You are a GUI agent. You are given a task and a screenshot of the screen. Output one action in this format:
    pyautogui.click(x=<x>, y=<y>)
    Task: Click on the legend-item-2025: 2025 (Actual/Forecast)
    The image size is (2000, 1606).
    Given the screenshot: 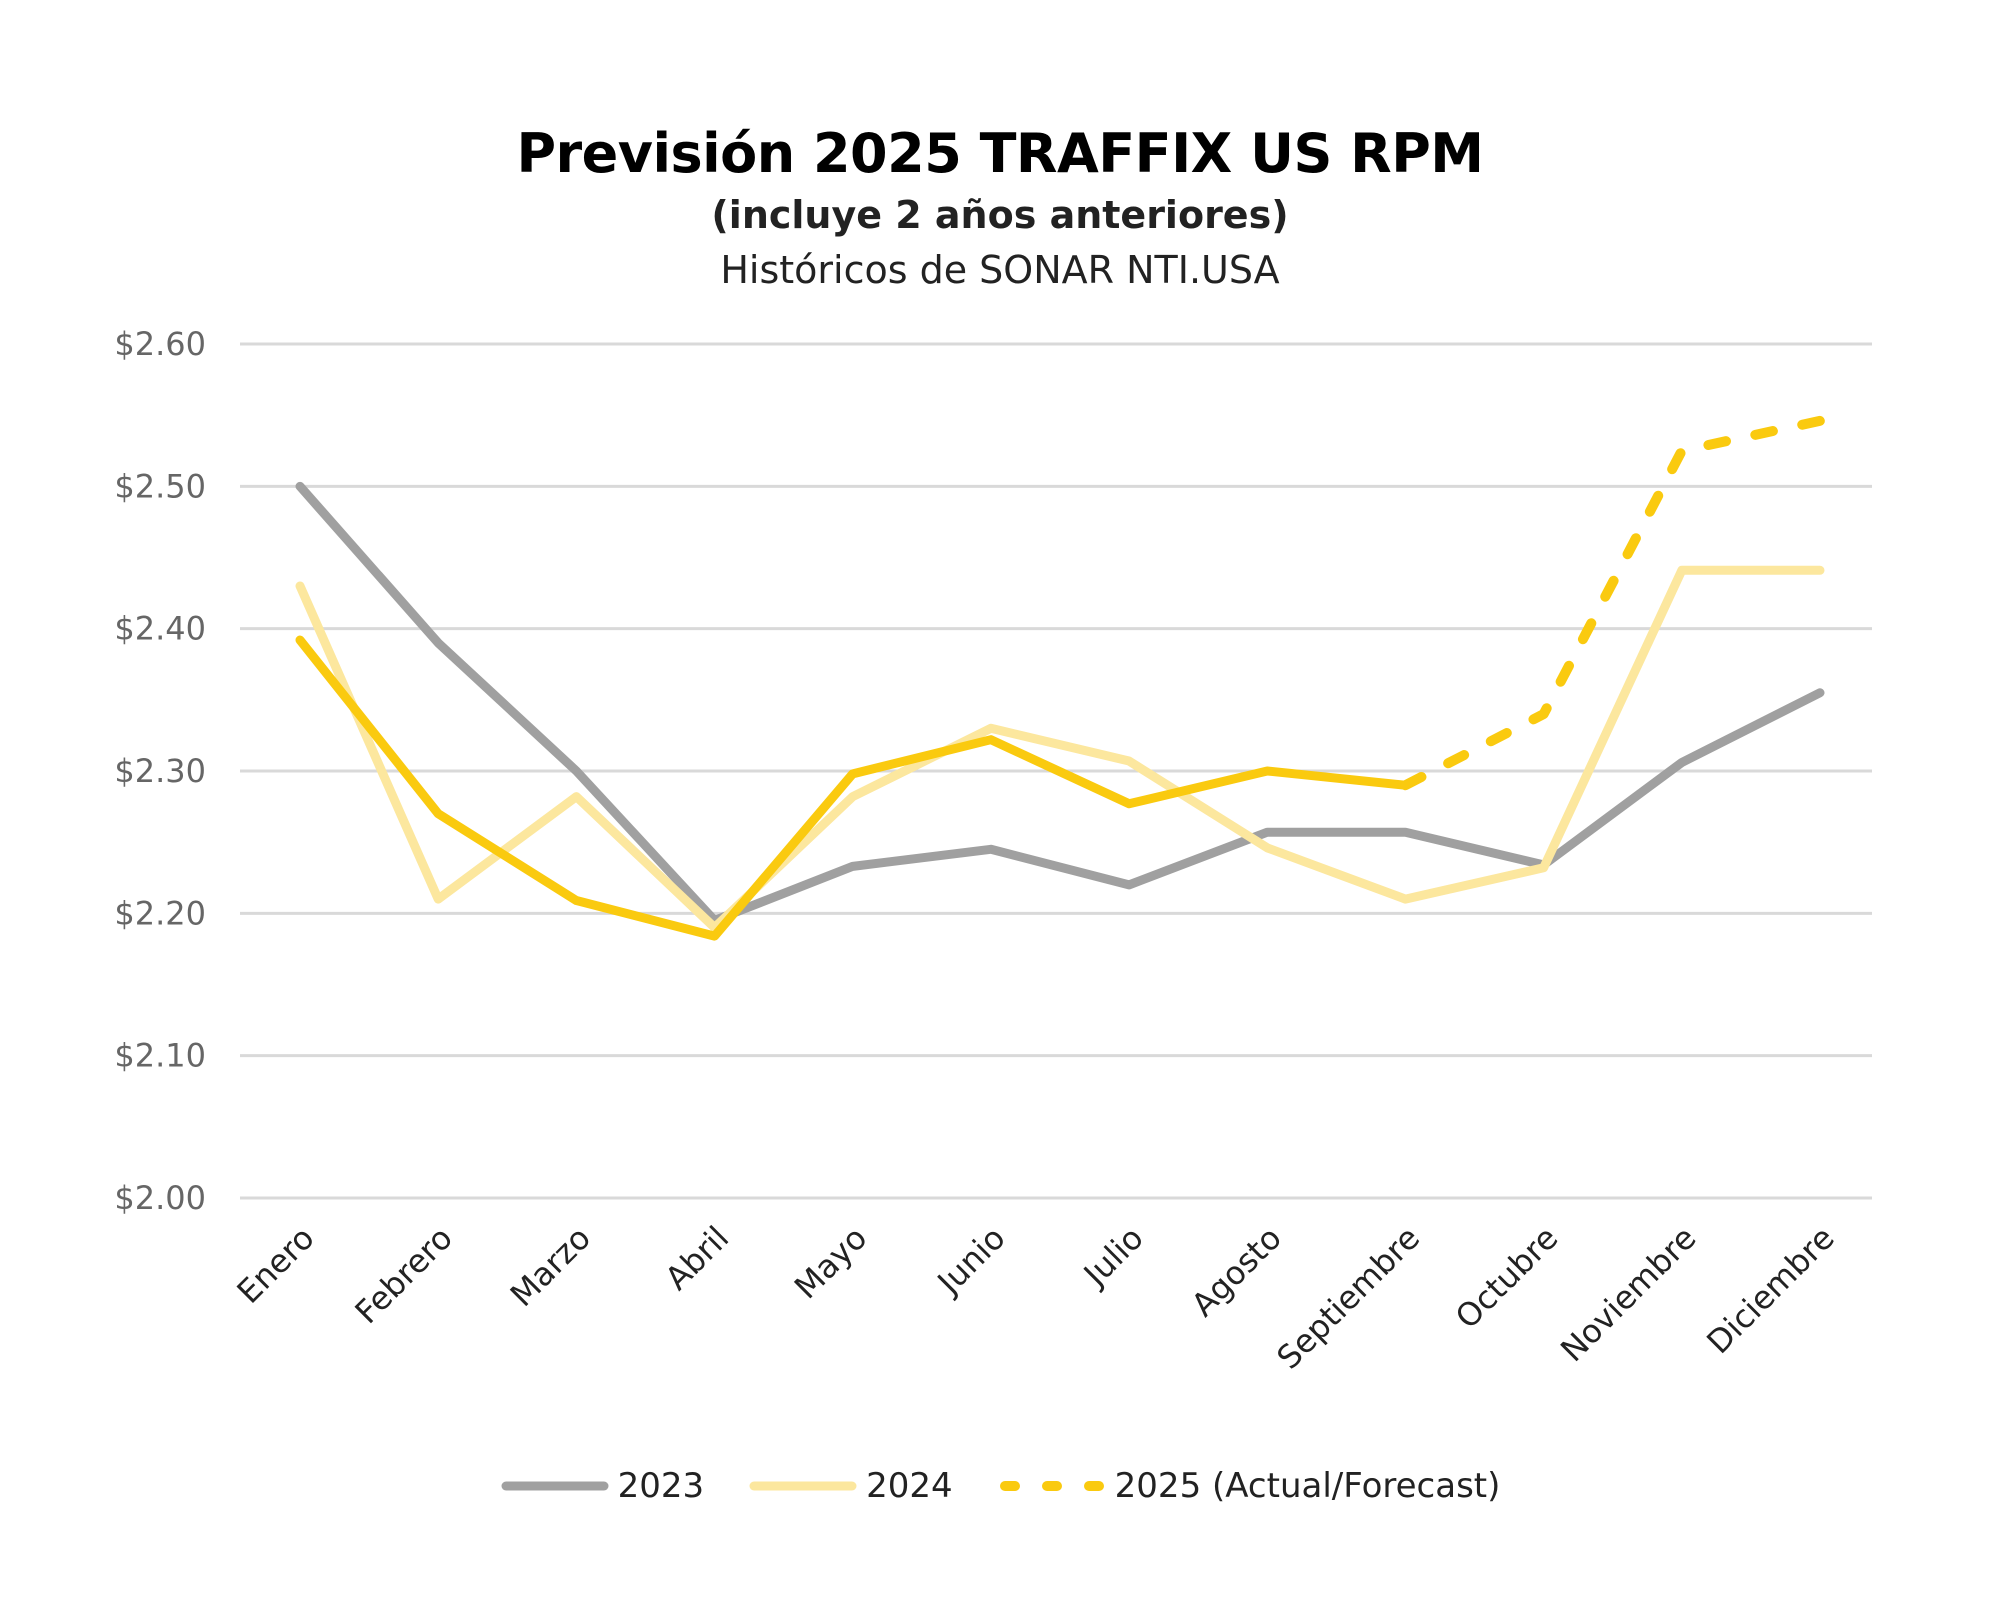 What is the action you would take?
    pyautogui.click(x=1249, y=1486)
    